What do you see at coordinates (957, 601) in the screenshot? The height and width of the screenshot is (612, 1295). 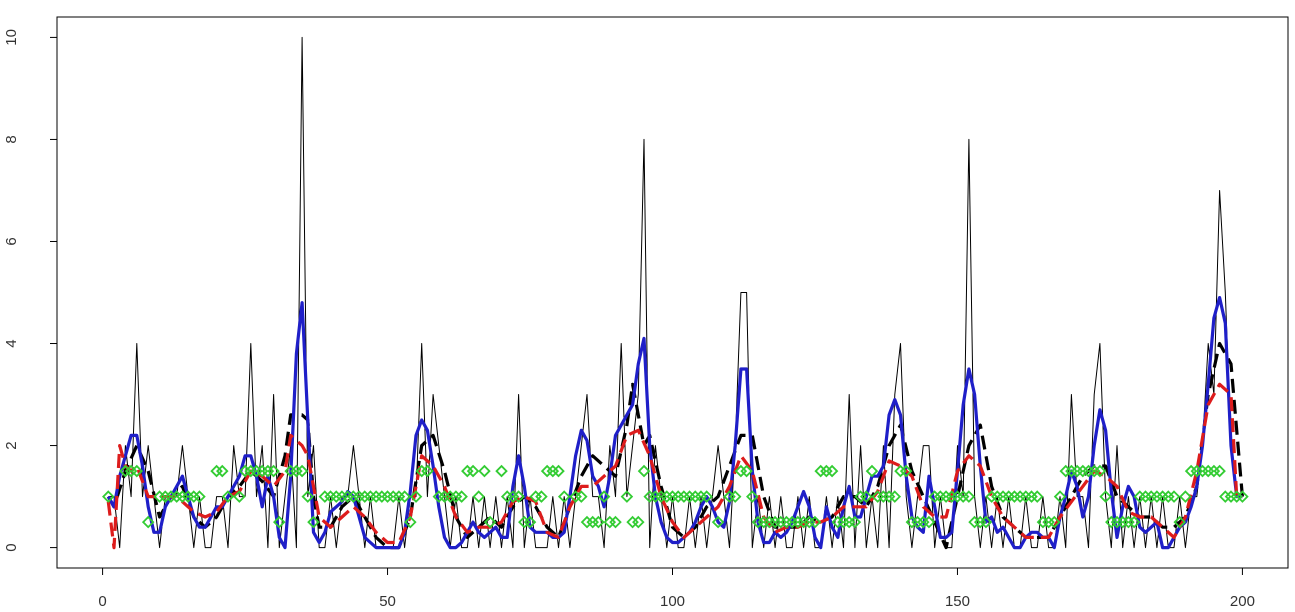 I see `x-tick-label: 150` at bounding box center [957, 601].